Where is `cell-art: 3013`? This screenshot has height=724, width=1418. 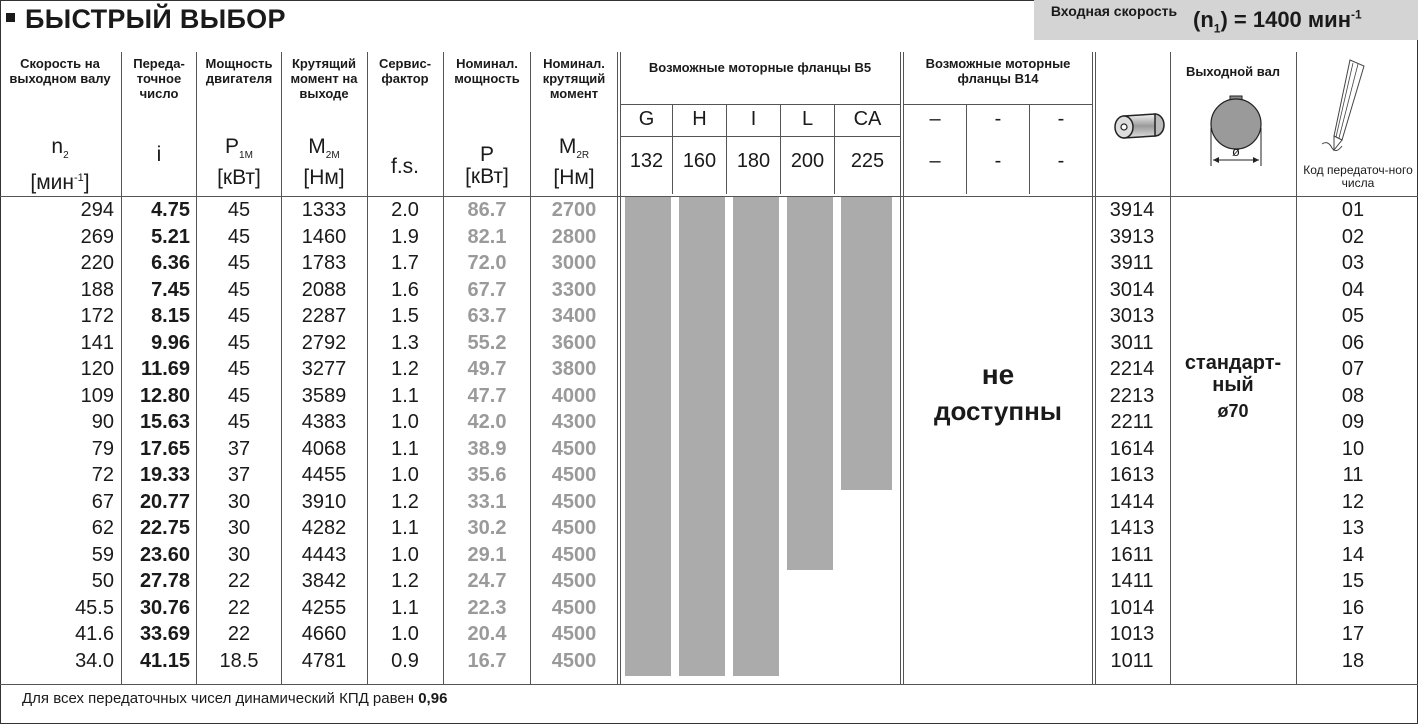
cell-art: 3013 is located at coordinates (1132, 316).